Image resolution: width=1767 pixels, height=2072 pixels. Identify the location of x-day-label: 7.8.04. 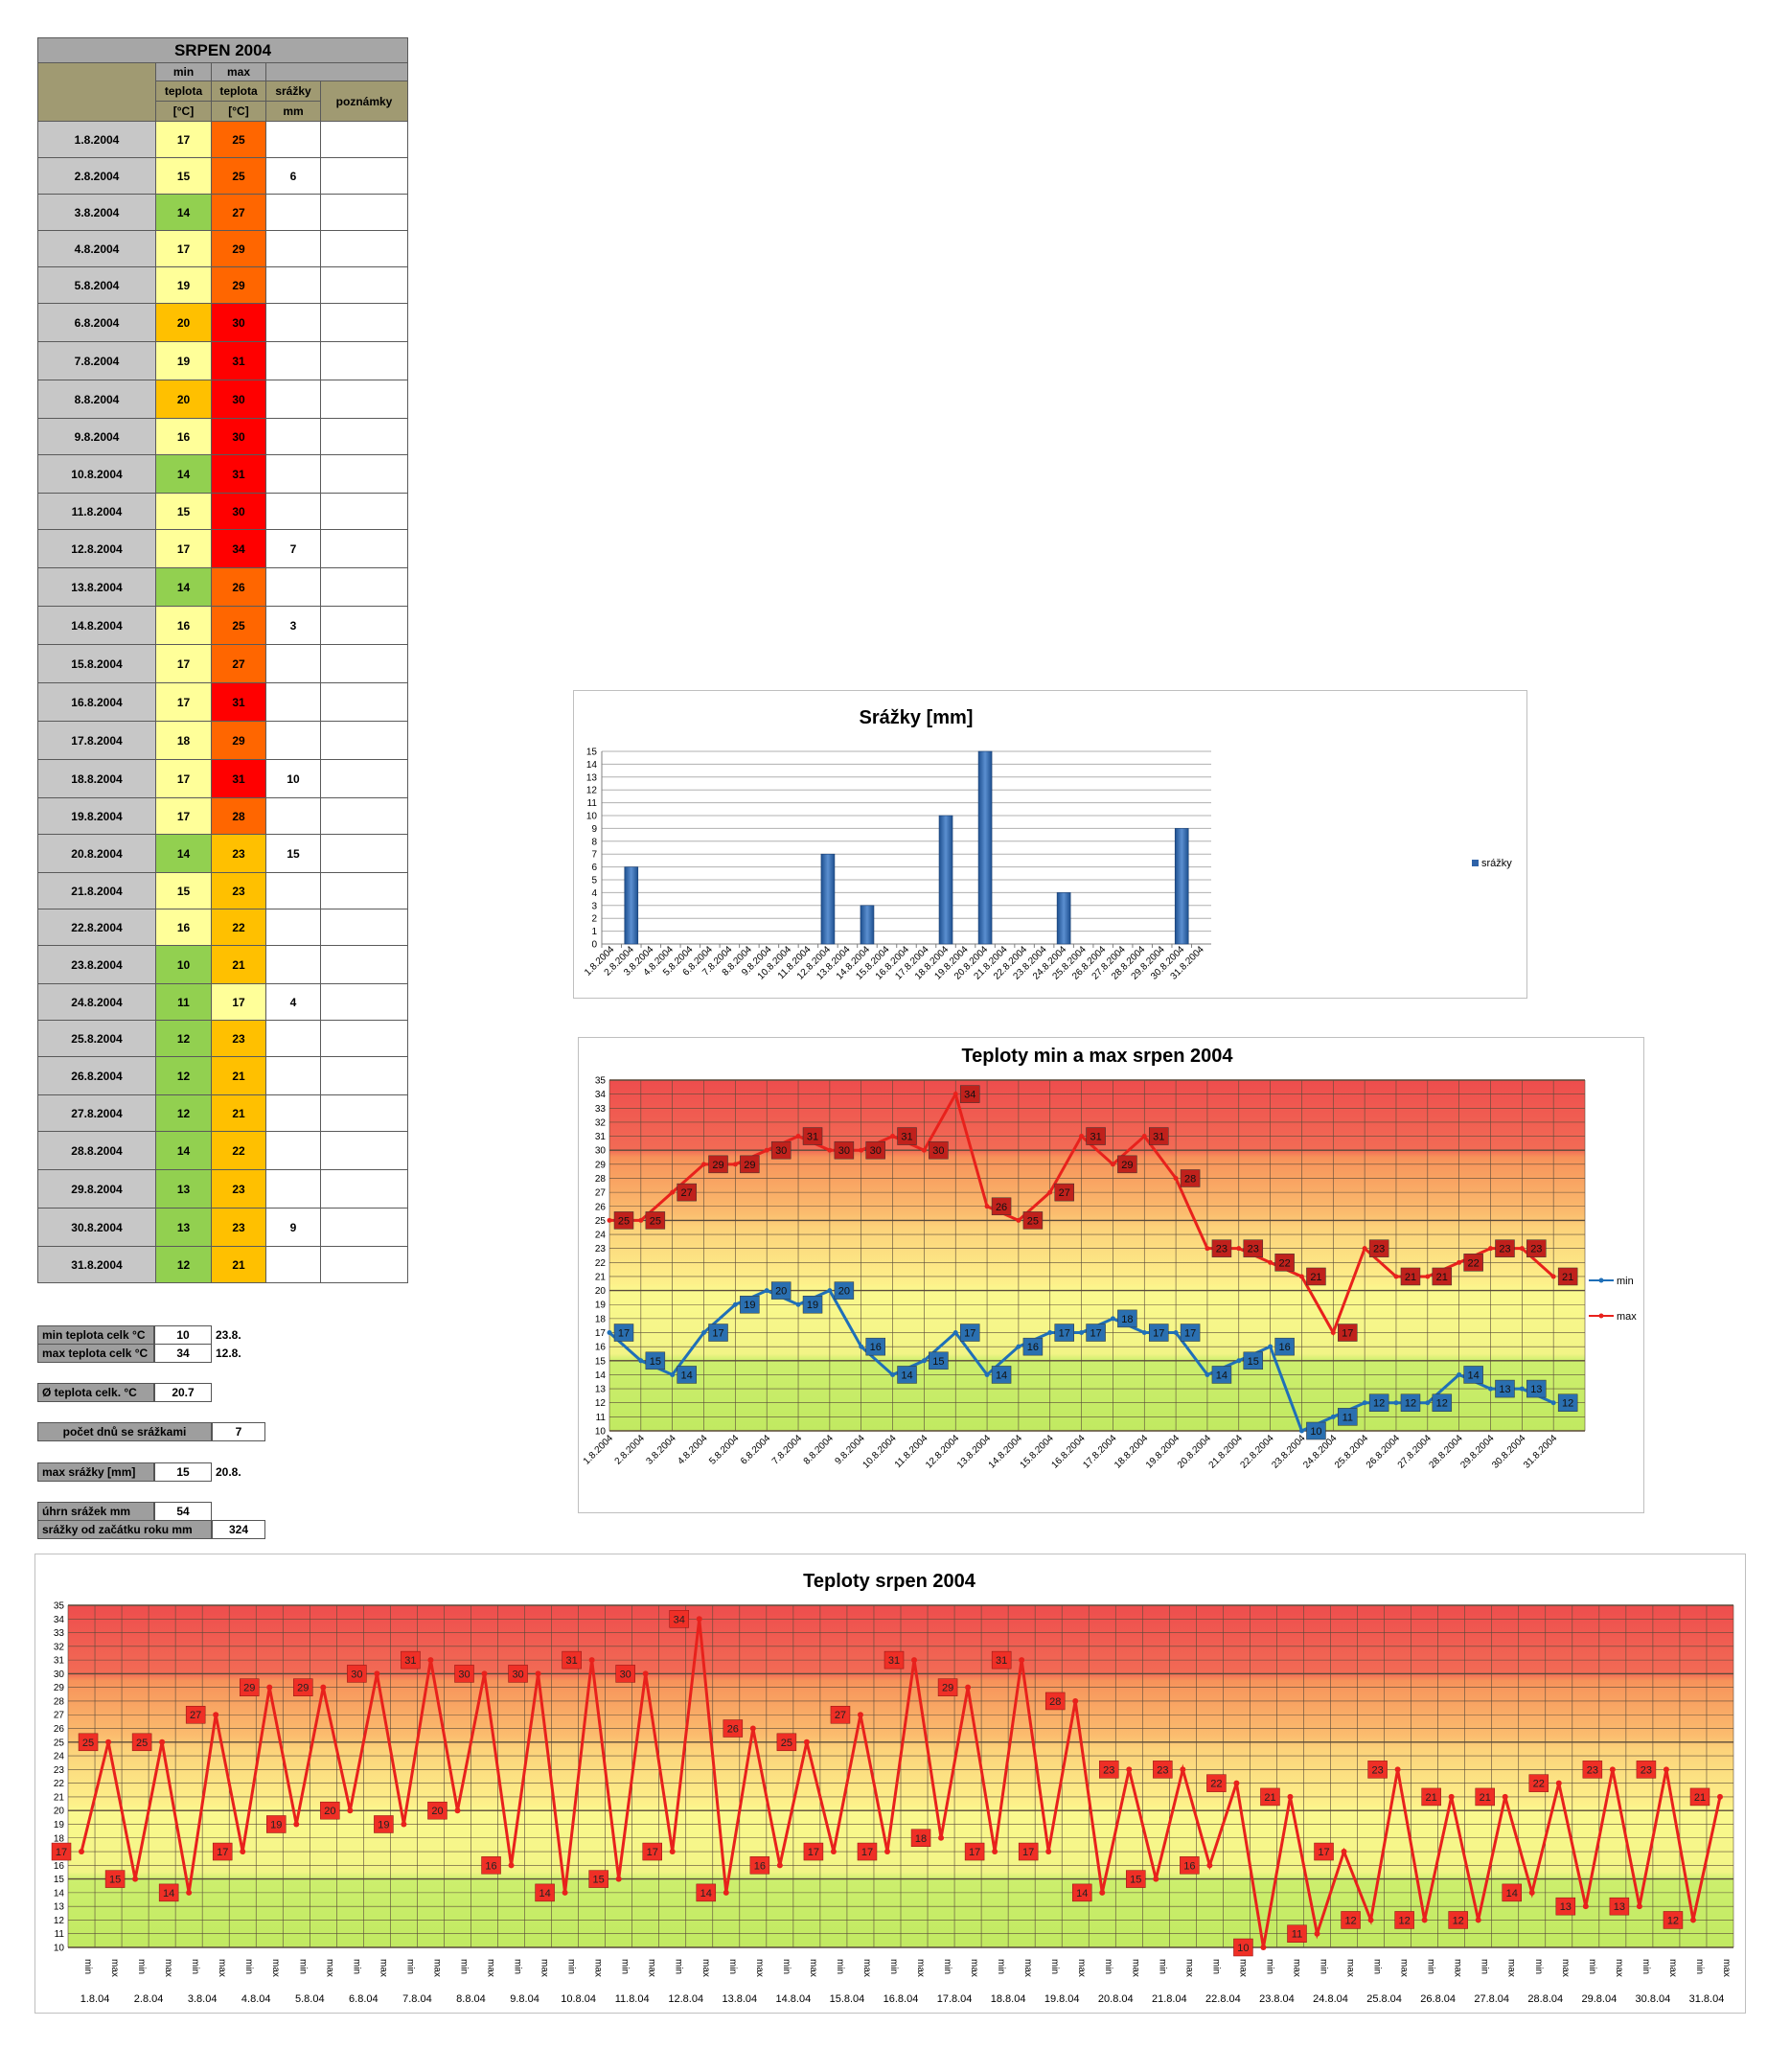
(417, 1999).